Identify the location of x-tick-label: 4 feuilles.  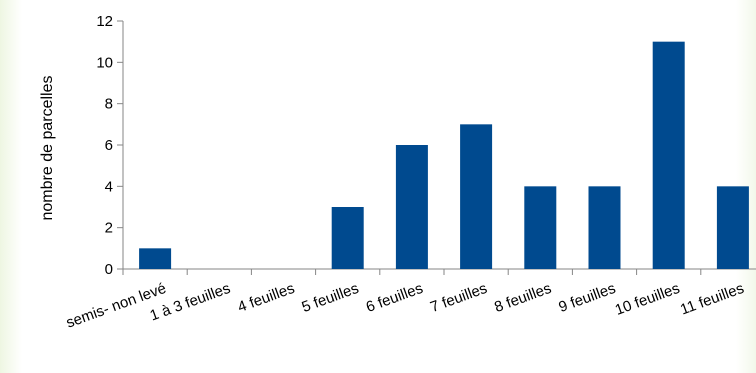
(265, 298).